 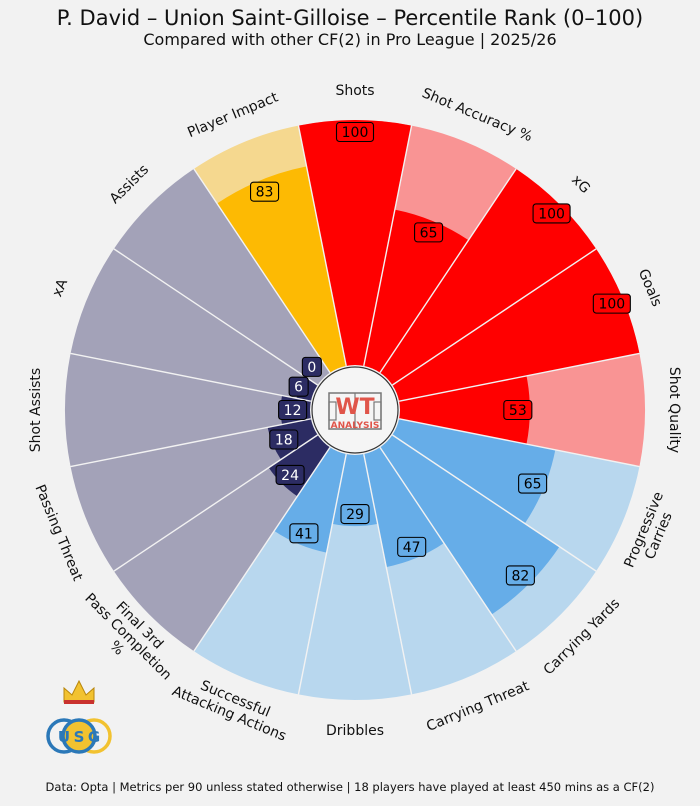 I want to click on value-label-shots: 100, so click(x=355, y=132).